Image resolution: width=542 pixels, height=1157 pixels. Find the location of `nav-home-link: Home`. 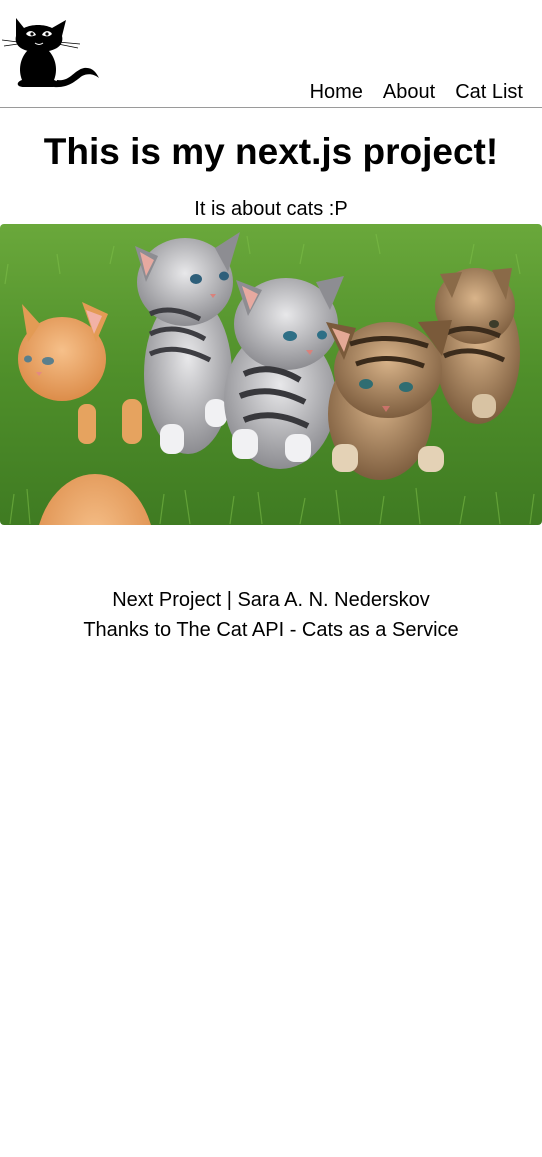

nav-home-link: Home is located at coordinates (336, 92).